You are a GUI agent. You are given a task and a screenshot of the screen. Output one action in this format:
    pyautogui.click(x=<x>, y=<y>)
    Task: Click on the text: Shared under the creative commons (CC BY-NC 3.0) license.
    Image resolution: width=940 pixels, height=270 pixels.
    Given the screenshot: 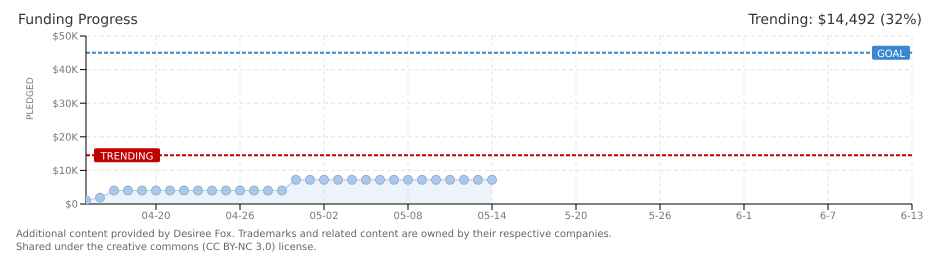 What is the action you would take?
    pyautogui.click(x=167, y=247)
    